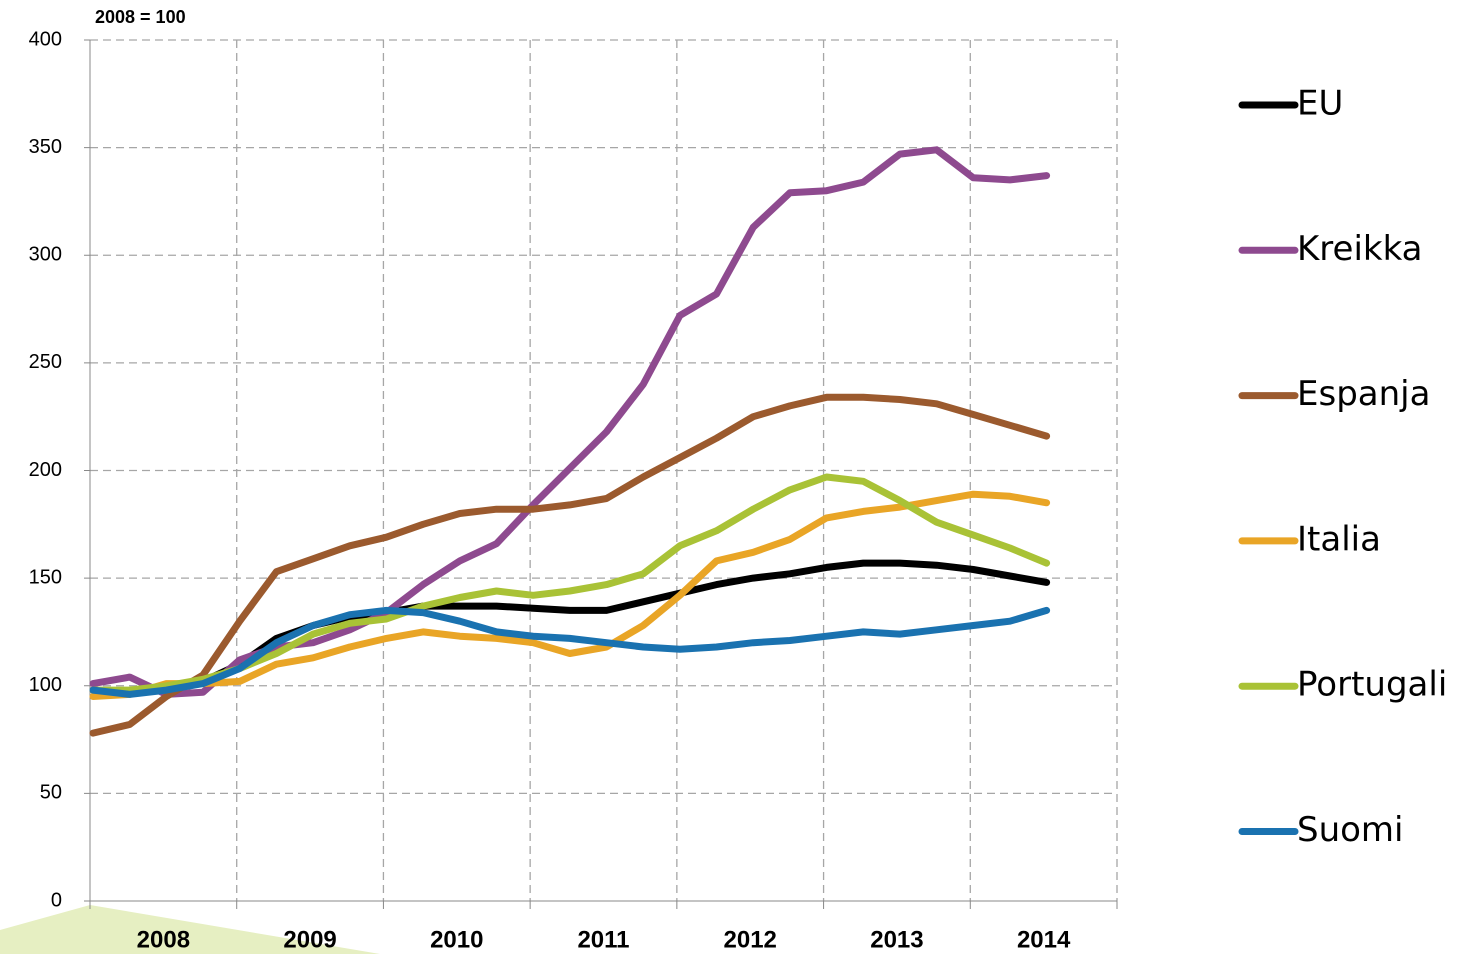 The height and width of the screenshot is (954, 1473). I want to click on y-tick-label: 150, so click(45, 577).